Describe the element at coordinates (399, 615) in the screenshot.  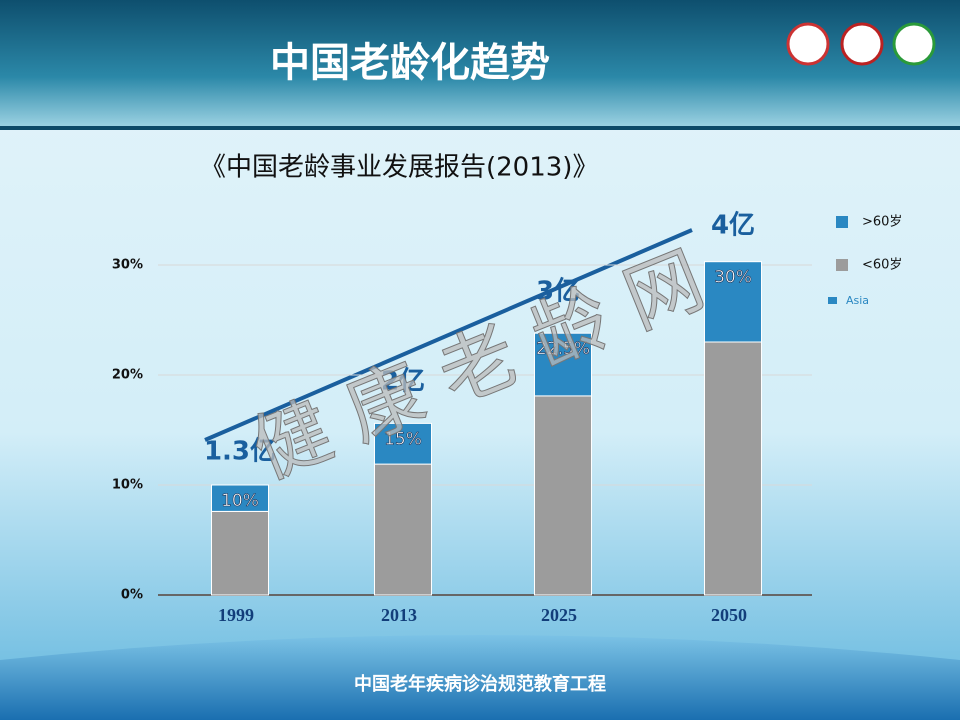
I see `x-tick-label: 2013` at that location.